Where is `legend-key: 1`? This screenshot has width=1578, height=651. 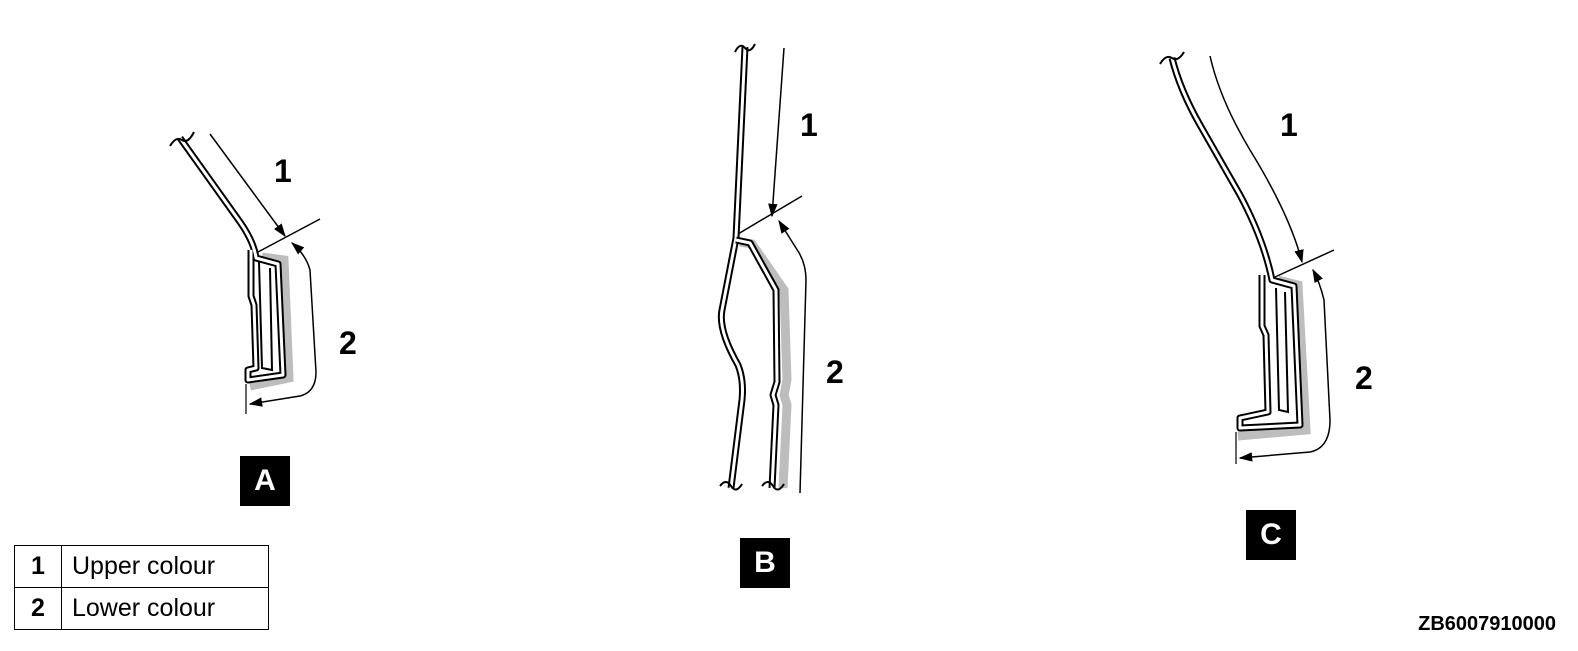 legend-key: 1 is located at coordinates (38, 566).